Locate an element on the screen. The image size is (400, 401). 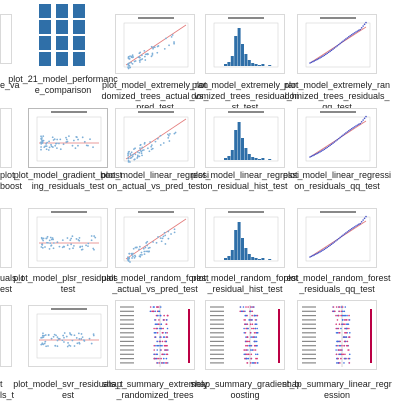
label-partial-left-r2b: boost is located at coordinates (11, 186).